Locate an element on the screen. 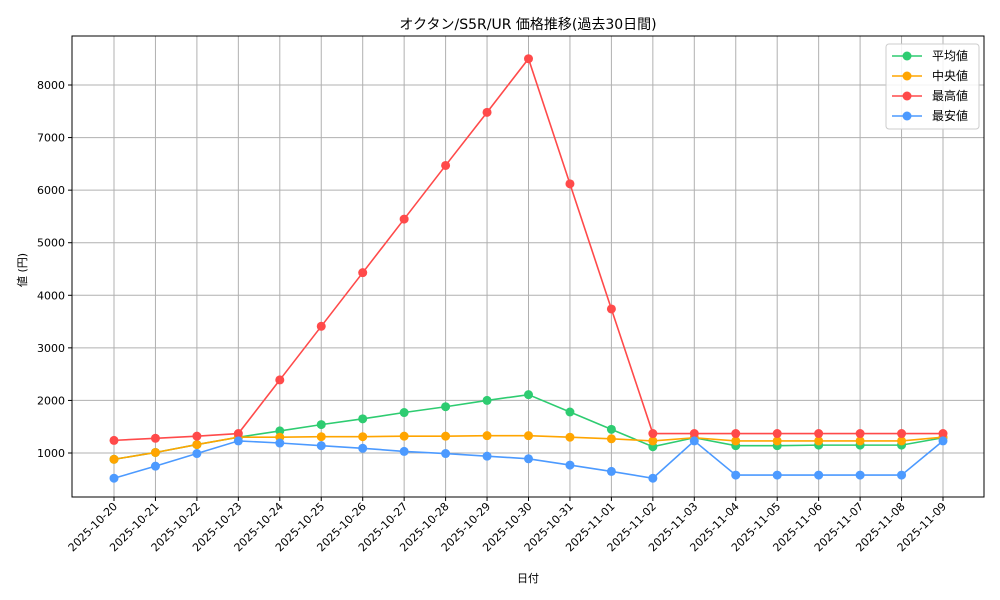 The width and height of the screenshot is (1000, 600). chart-title: オクタン/S5R/UR 価格推移(過去30日間) is located at coordinates (527, 25).